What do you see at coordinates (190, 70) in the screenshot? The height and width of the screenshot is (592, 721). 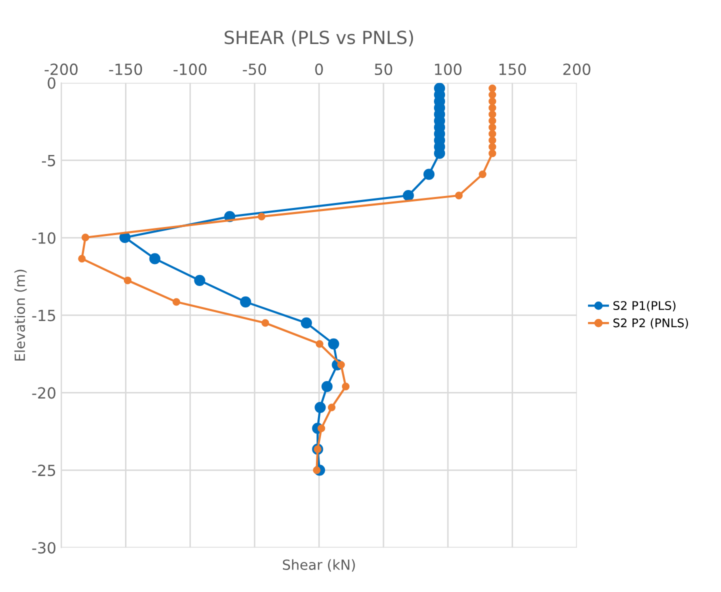 I see `x-tick-label: -100` at bounding box center [190, 70].